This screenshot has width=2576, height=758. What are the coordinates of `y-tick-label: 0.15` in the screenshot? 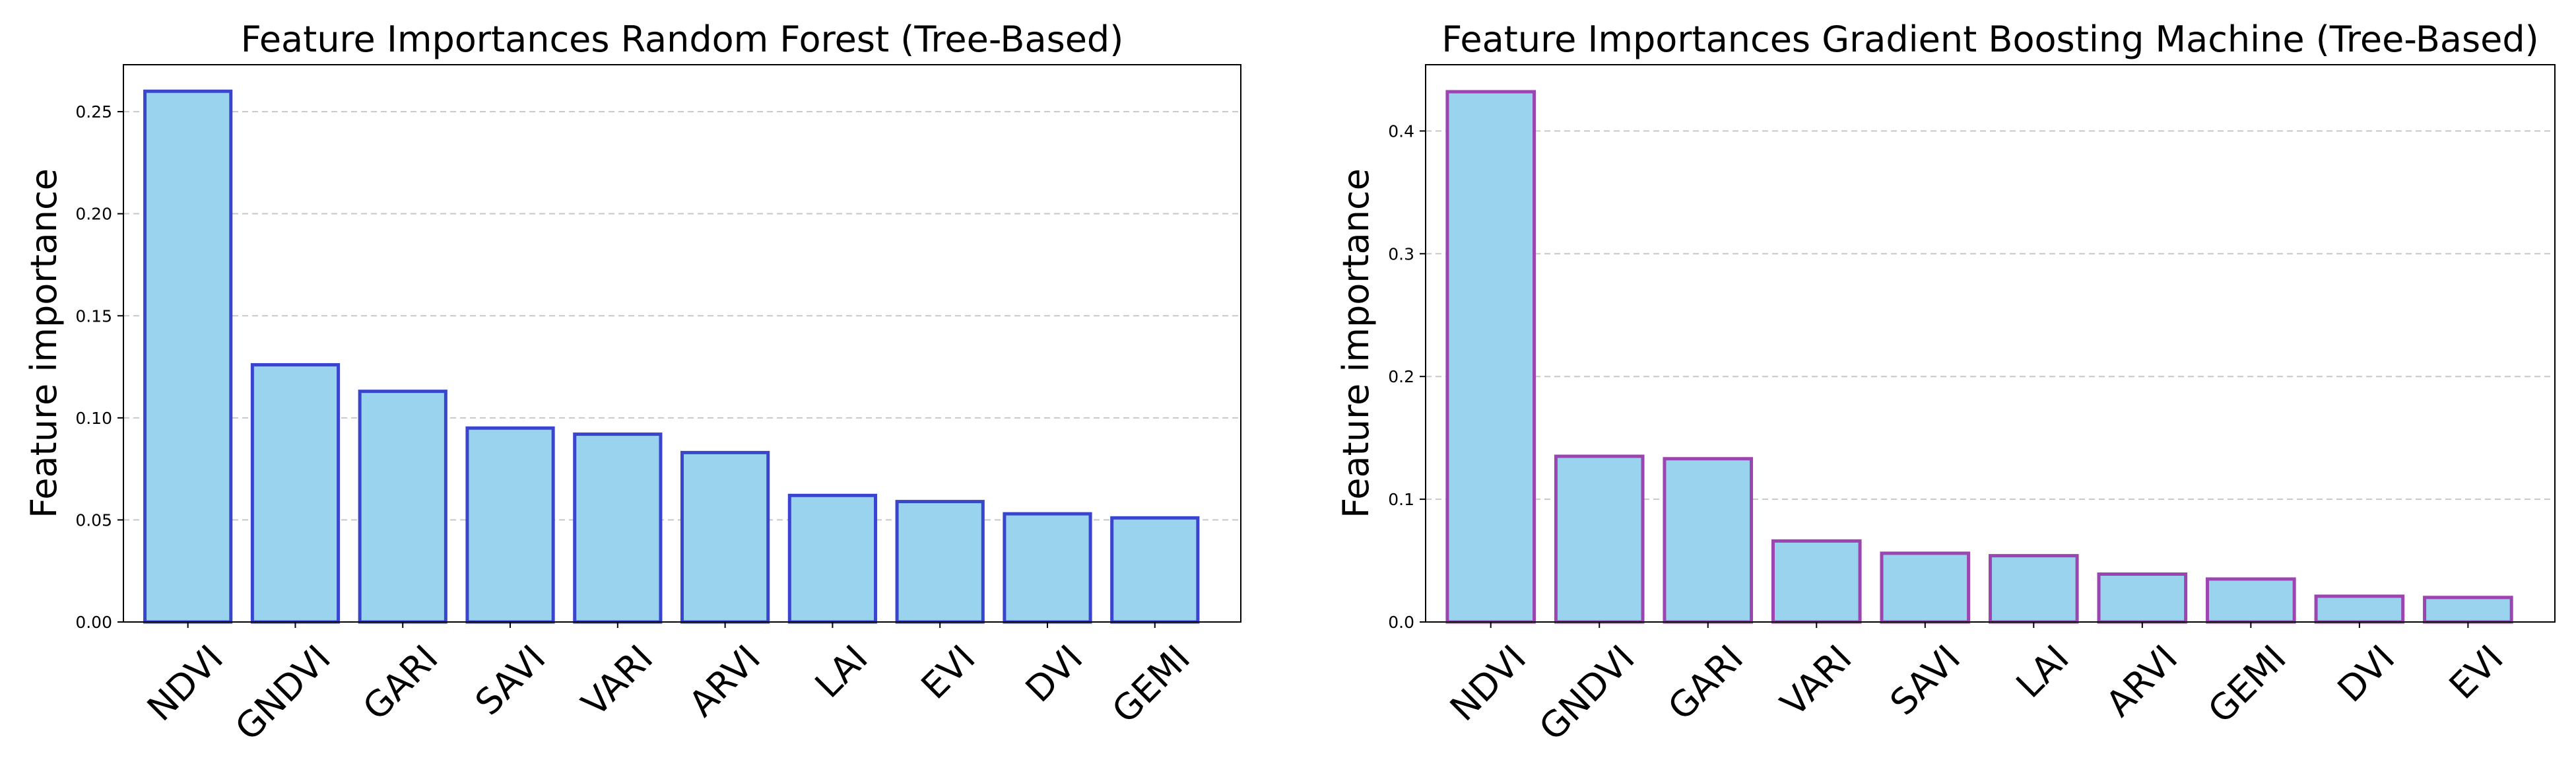 It's located at (93, 316).